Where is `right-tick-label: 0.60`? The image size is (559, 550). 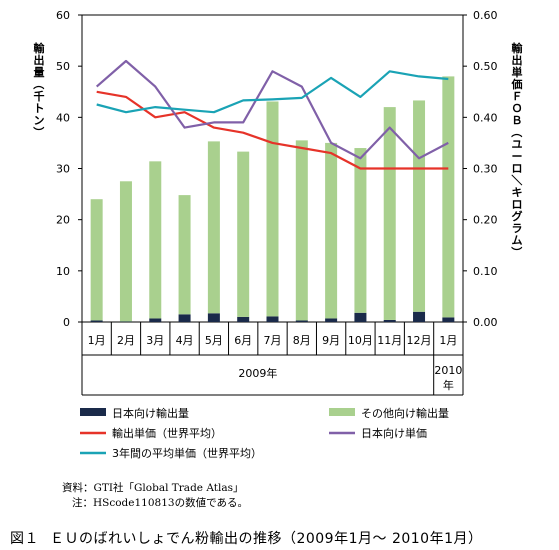
right-tick-label: 0.60 is located at coordinates (485, 15).